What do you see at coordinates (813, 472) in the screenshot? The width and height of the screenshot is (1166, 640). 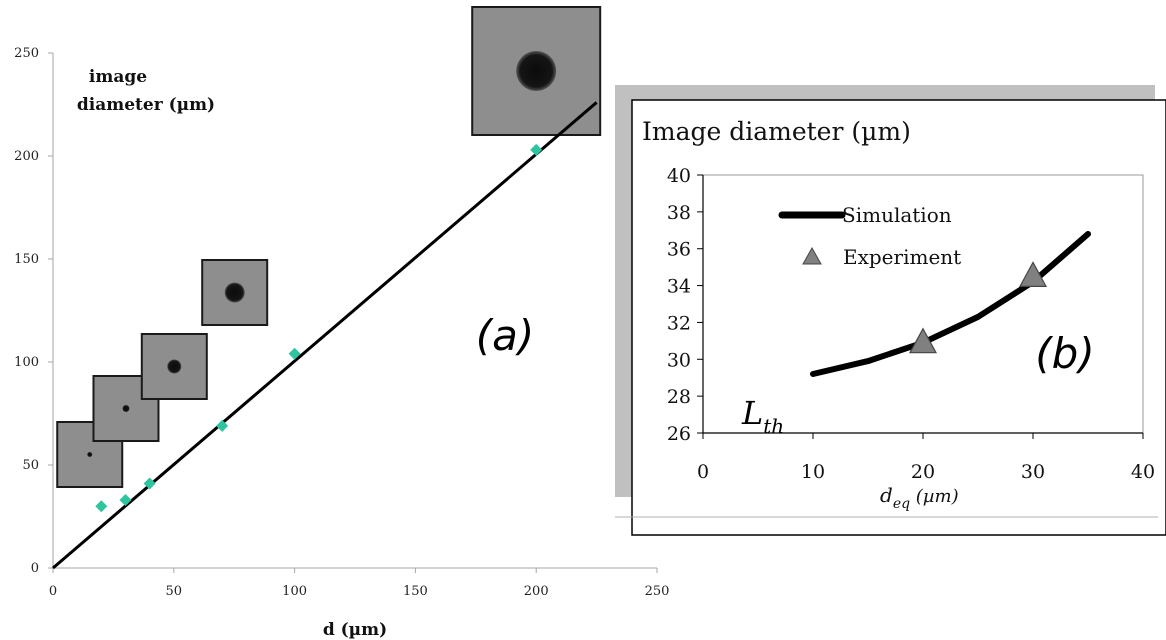 I see `chart-b-x-tick-label: 10` at bounding box center [813, 472].